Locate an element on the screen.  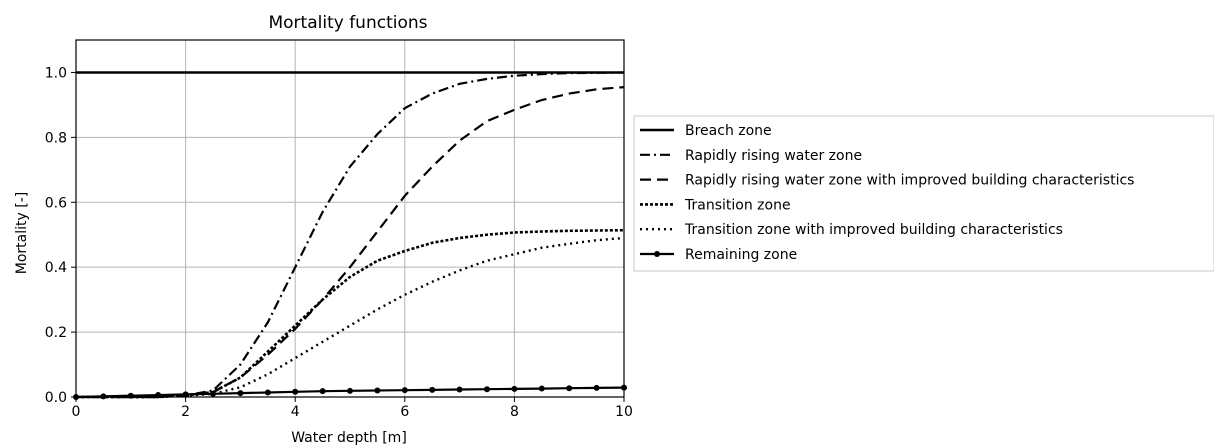
x-tick-label: 2 is located at coordinates (185, 412).